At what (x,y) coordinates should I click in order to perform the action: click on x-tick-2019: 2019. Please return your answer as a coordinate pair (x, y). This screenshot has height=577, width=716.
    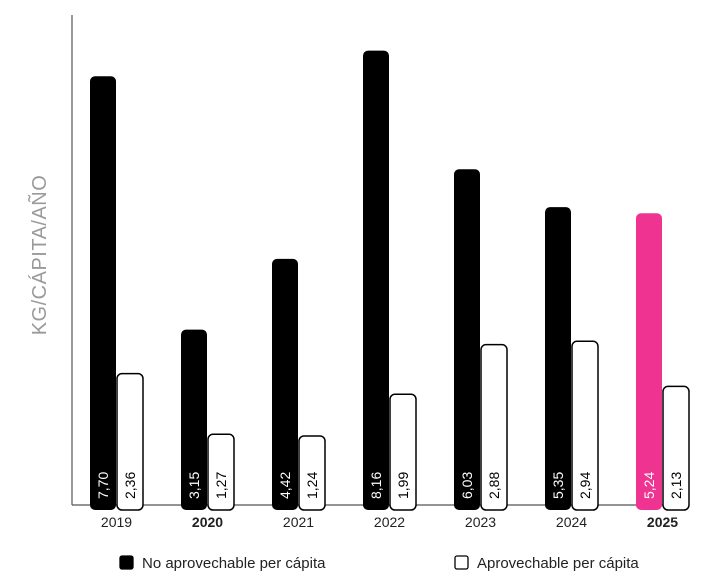
    Looking at the image, I should click on (116, 522).